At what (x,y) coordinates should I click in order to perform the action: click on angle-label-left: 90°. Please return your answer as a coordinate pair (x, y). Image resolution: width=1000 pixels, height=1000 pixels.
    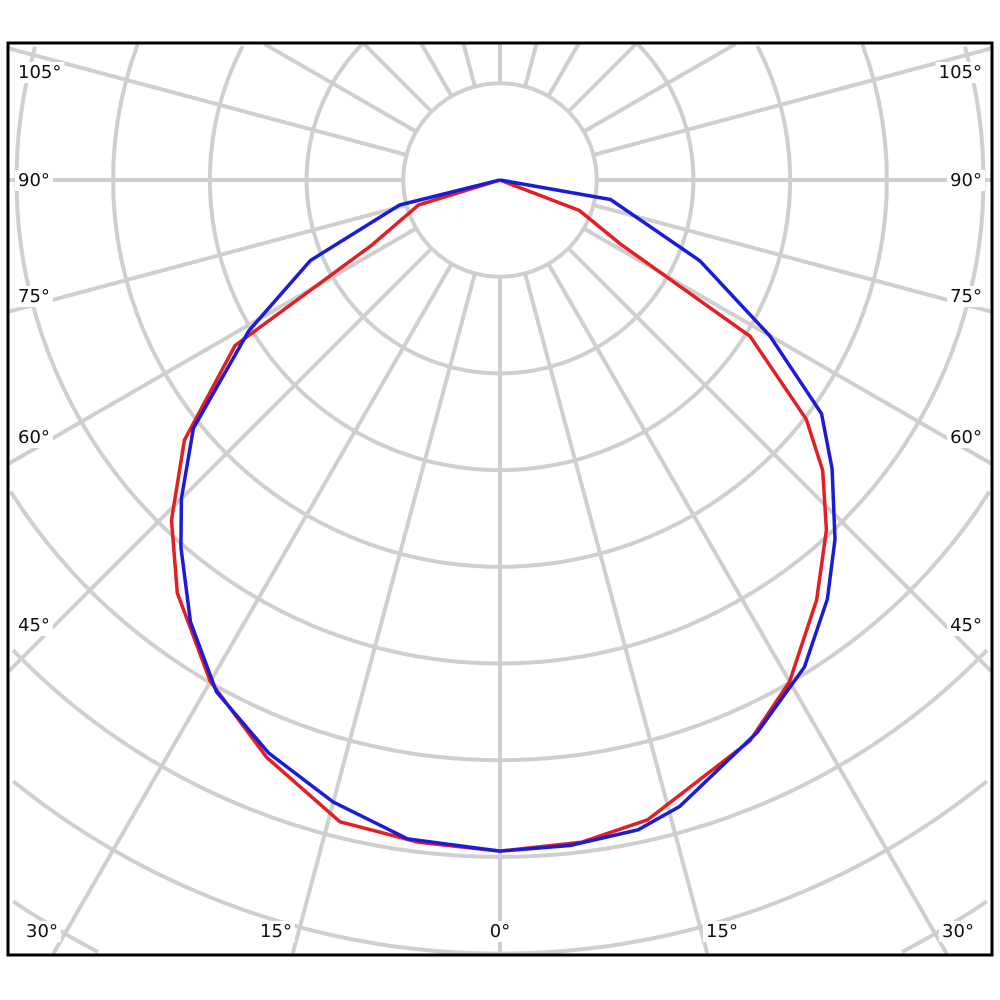
    Looking at the image, I should click on (34, 180).